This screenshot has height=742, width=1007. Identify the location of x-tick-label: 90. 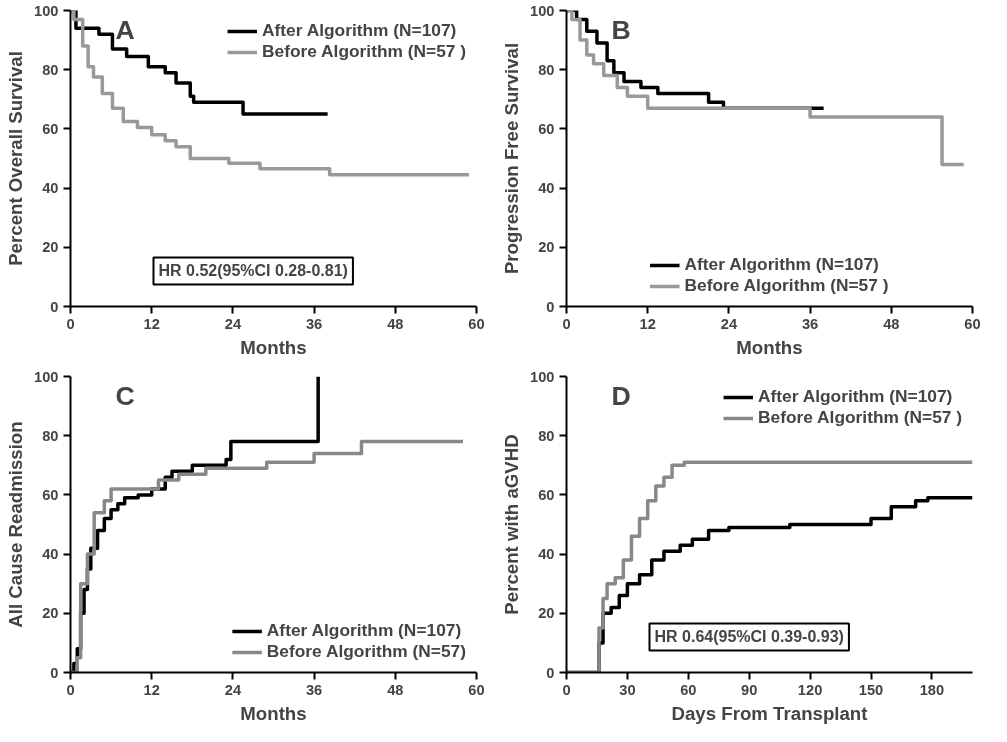
(749, 689).